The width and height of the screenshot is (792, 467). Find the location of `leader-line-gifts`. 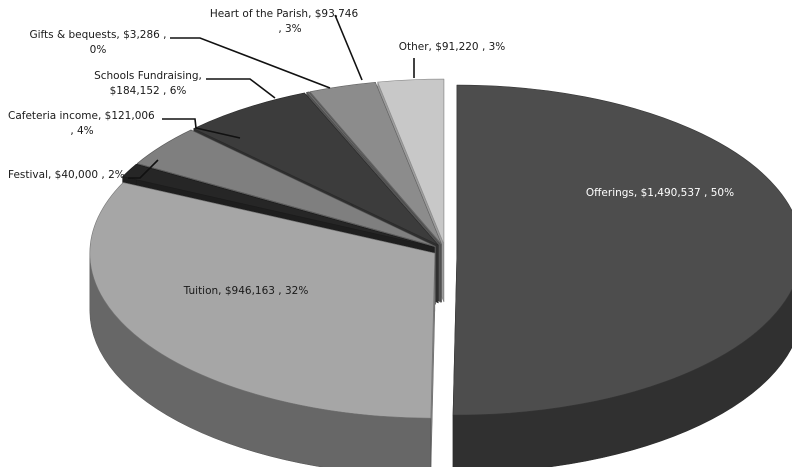

leader-line-gifts is located at coordinates (250, 63).